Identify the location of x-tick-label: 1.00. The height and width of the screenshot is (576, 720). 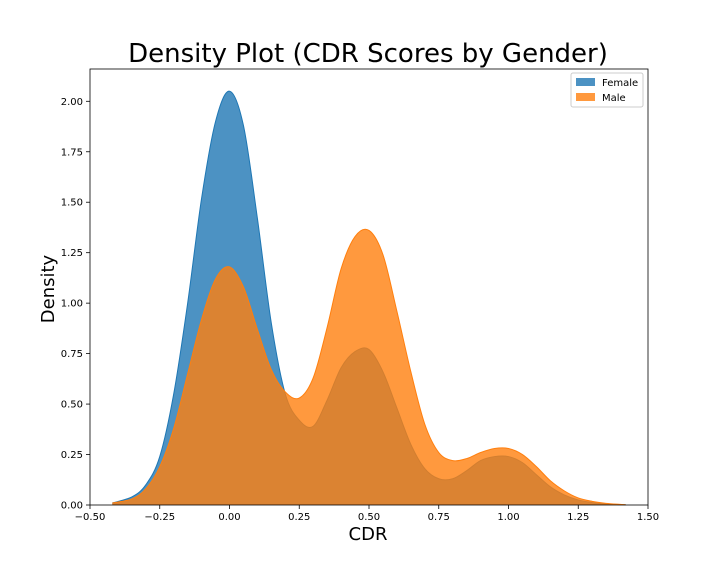
(508, 517).